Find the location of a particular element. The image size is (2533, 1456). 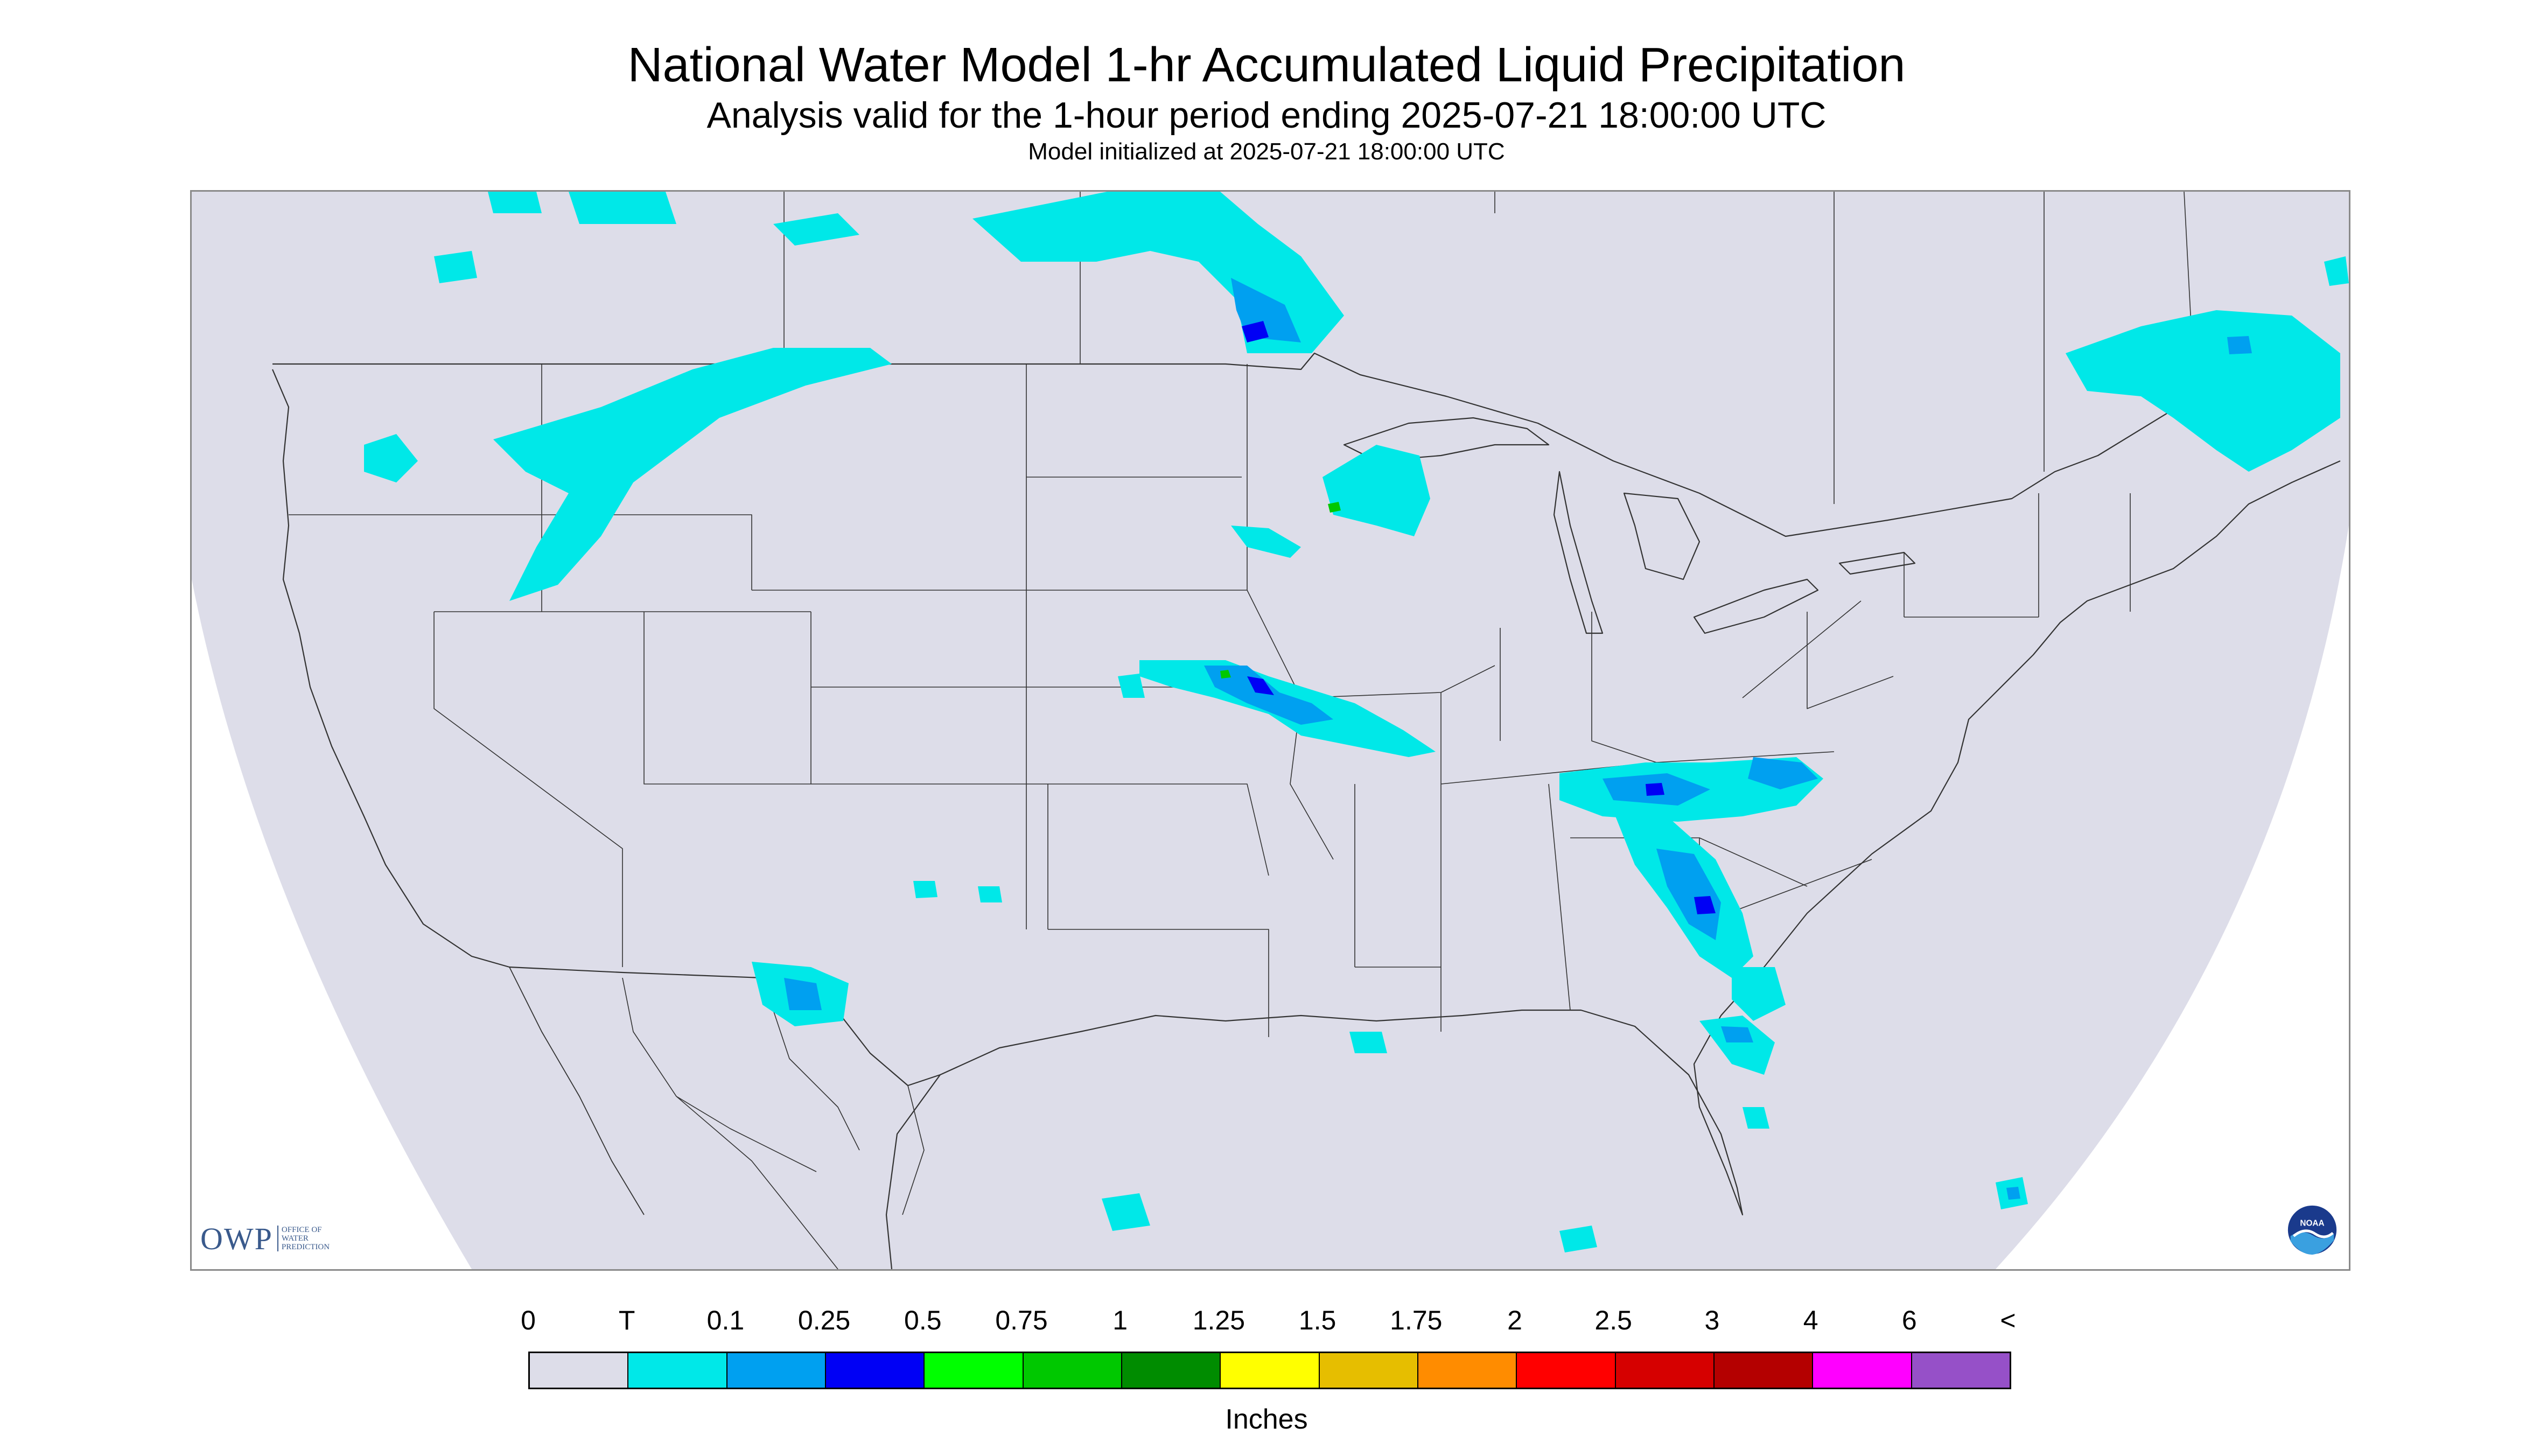

legend-tick-label: 3 is located at coordinates (1712, 1320).